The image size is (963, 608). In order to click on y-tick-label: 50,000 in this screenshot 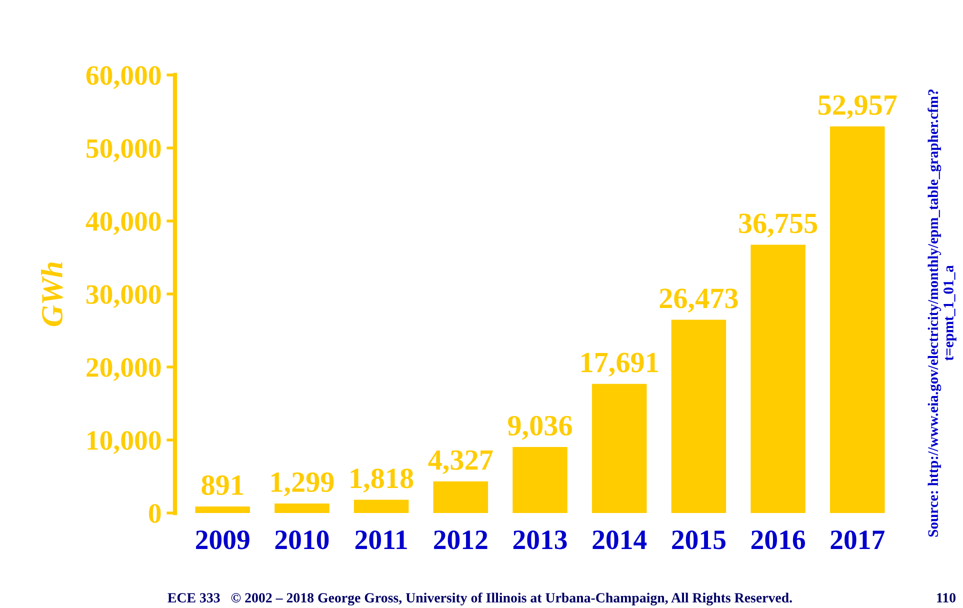, I will do `click(123, 150)`.